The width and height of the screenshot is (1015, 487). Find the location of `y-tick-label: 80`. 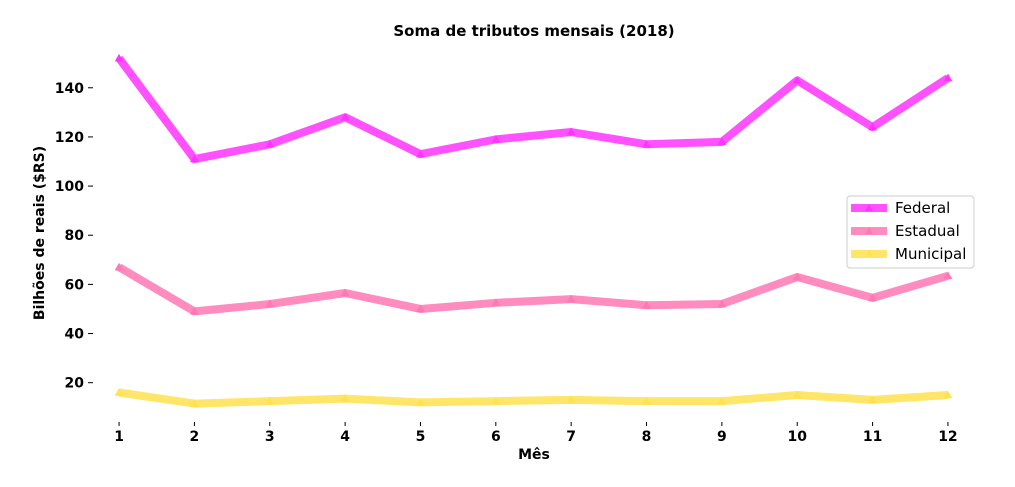

y-tick-label: 80 is located at coordinates (75, 236).